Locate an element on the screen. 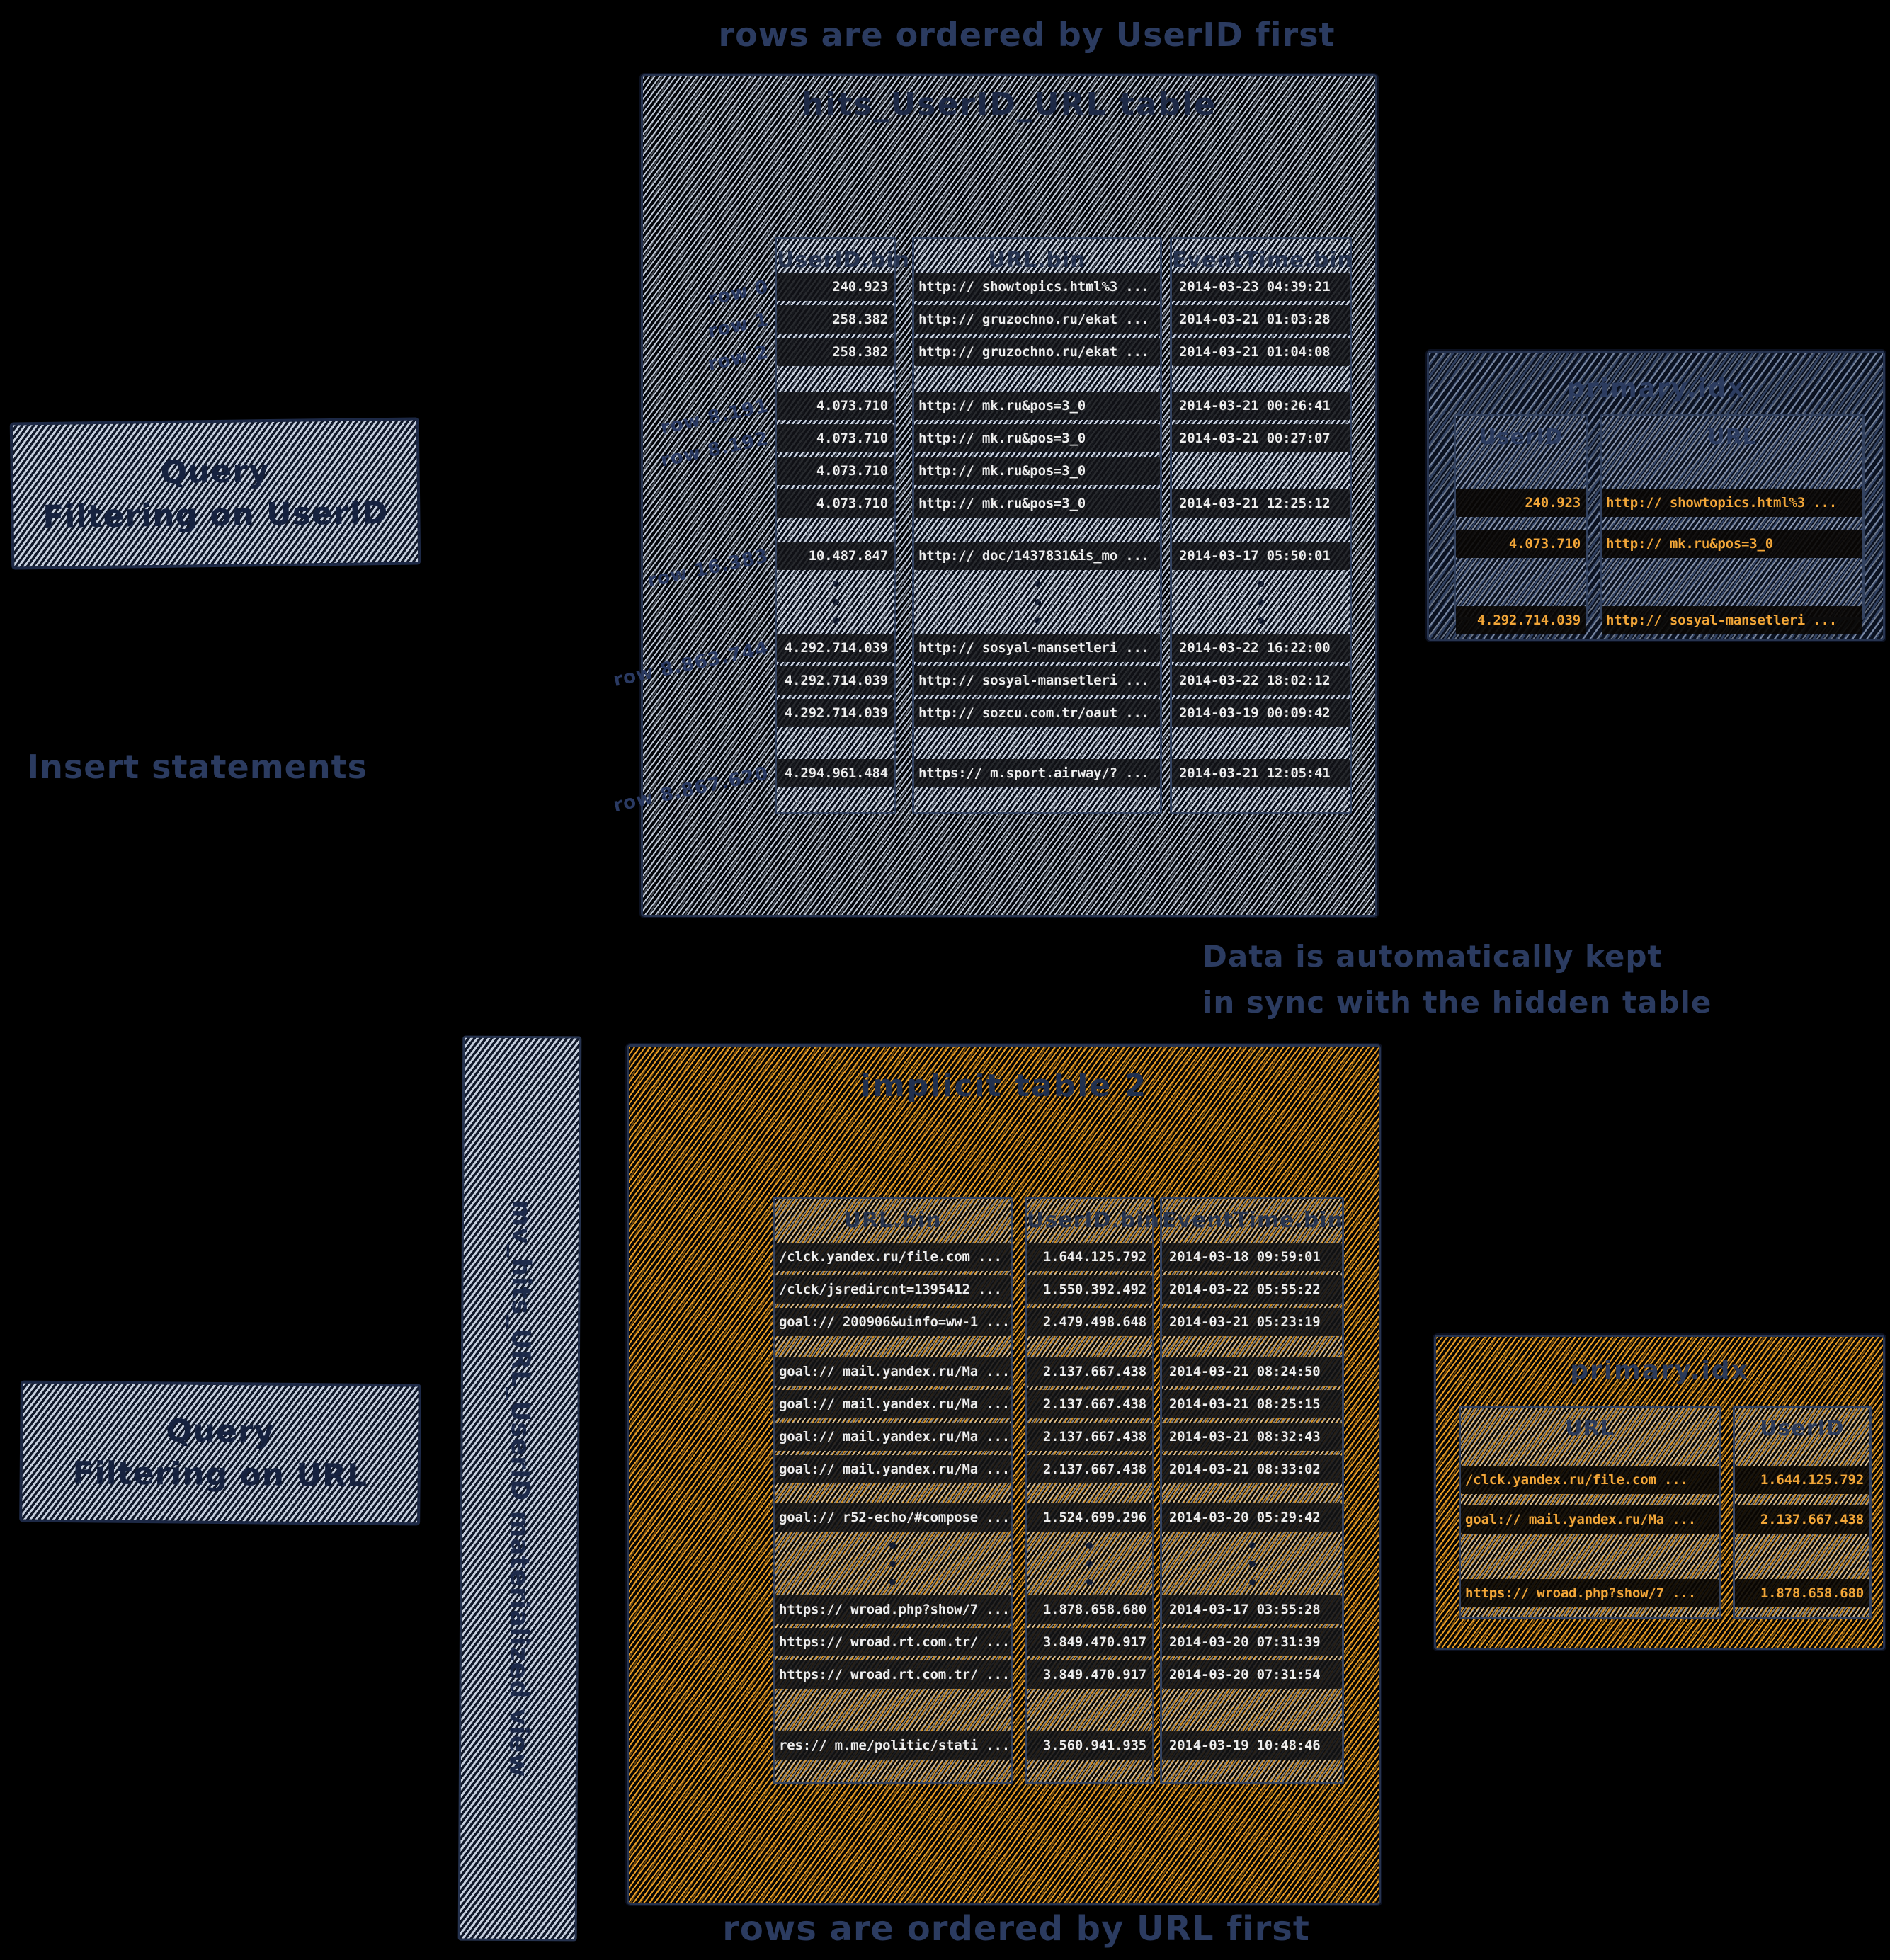  table-cell: 2014-03-21 05:23:19 is located at coordinates (1252, 1322).